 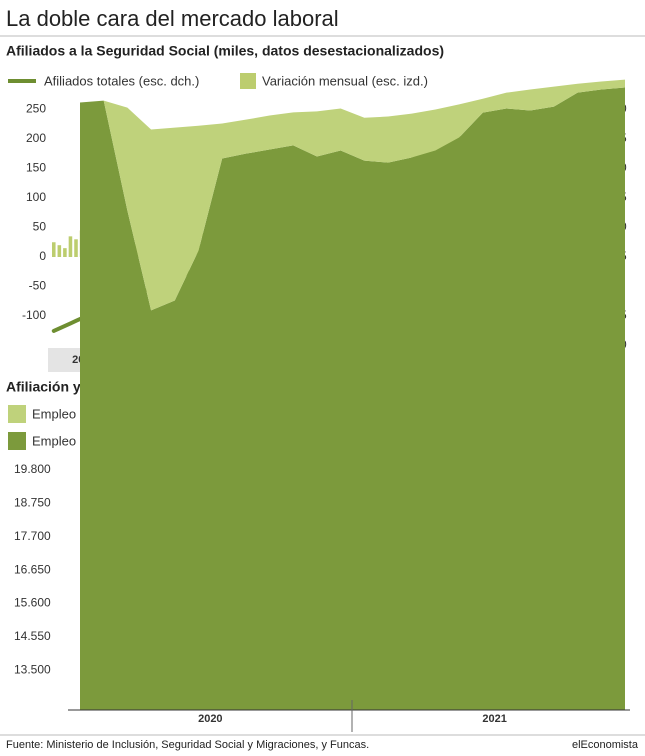 I want to click on y-tick-label: 13.500, so click(x=32, y=669).